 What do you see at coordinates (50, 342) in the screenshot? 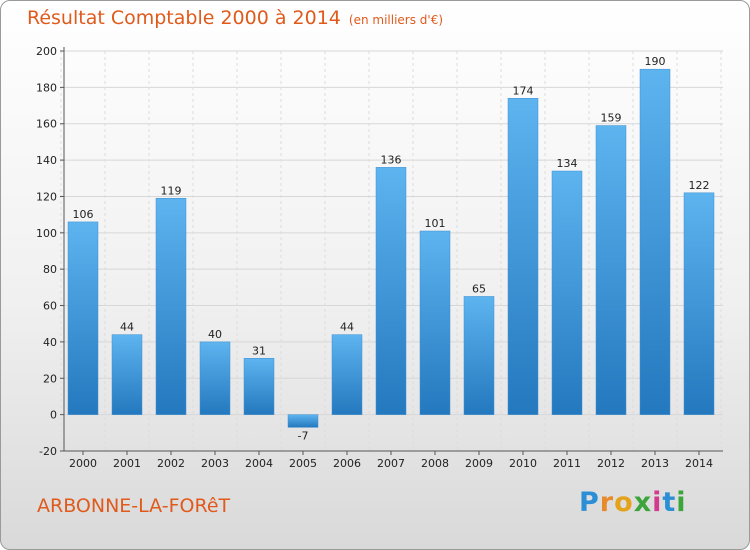
I see `y-tick-label: 40` at bounding box center [50, 342].